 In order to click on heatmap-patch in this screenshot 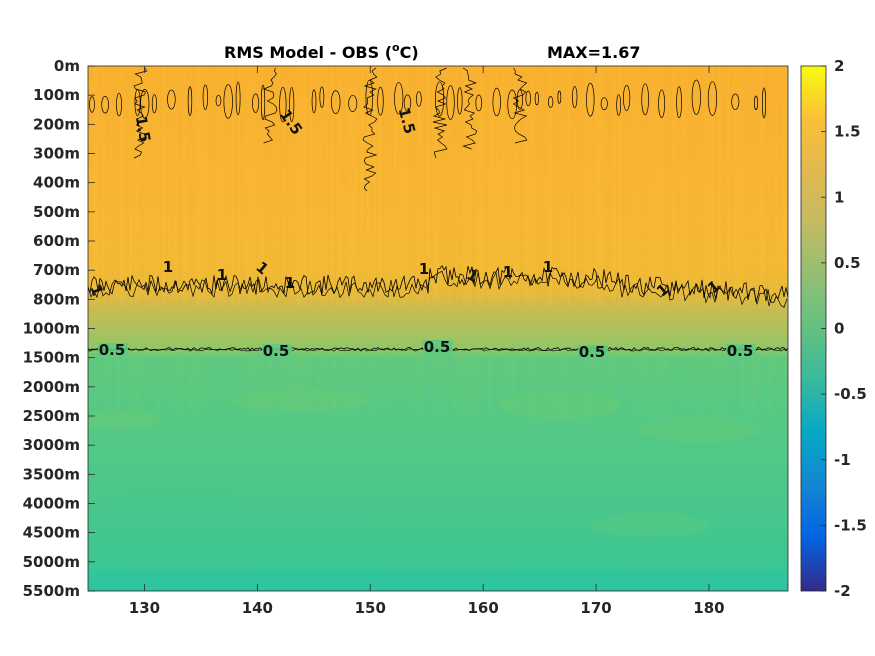, I will do `click(124, 420)`.